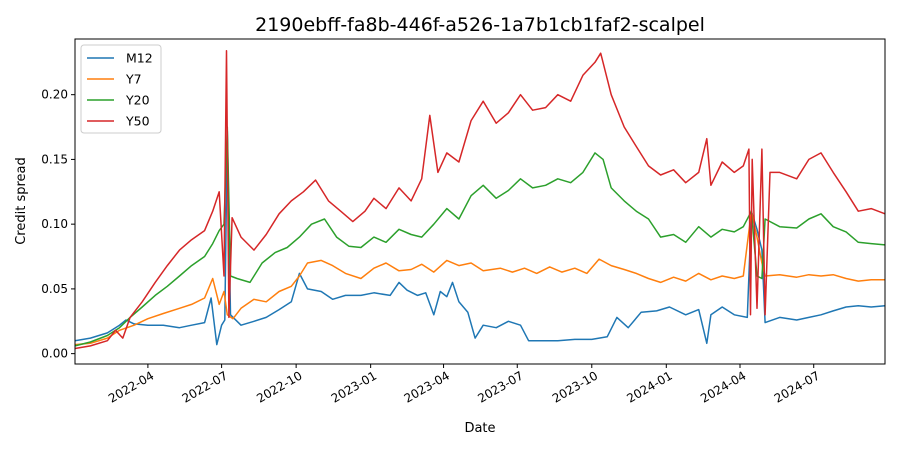  What do you see at coordinates (54, 224) in the screenshot?
I see `y-tick-label: 0.10` at bounding box center [54, 224].